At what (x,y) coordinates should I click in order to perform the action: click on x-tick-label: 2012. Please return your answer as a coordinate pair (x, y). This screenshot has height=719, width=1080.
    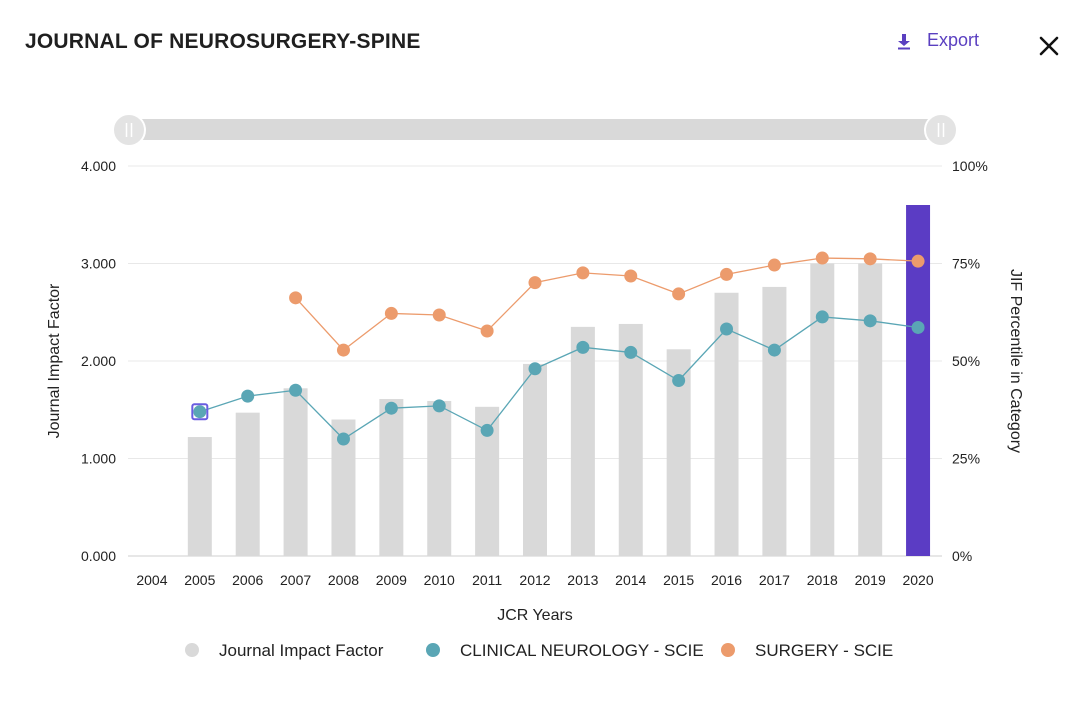
    Looking at the image, I should click on (534, 580).